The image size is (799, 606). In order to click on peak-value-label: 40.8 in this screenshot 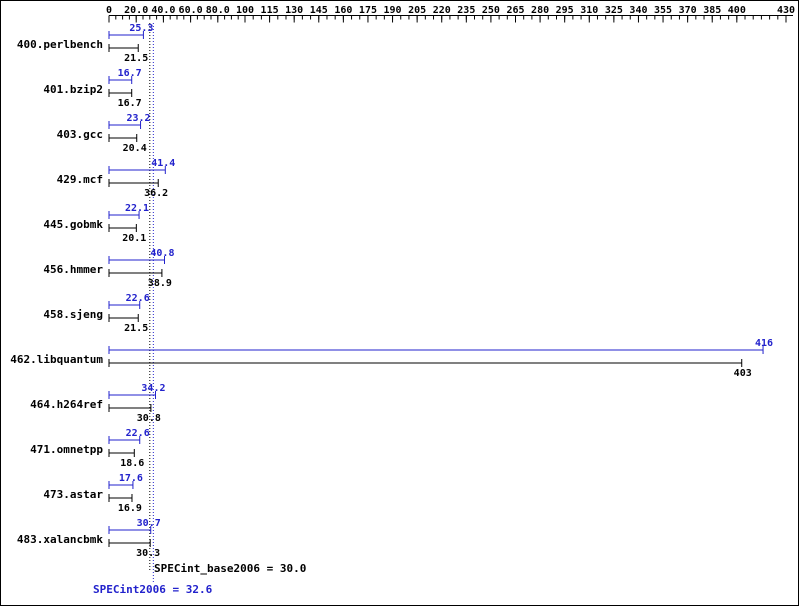, I will do `click(162, 253)`.